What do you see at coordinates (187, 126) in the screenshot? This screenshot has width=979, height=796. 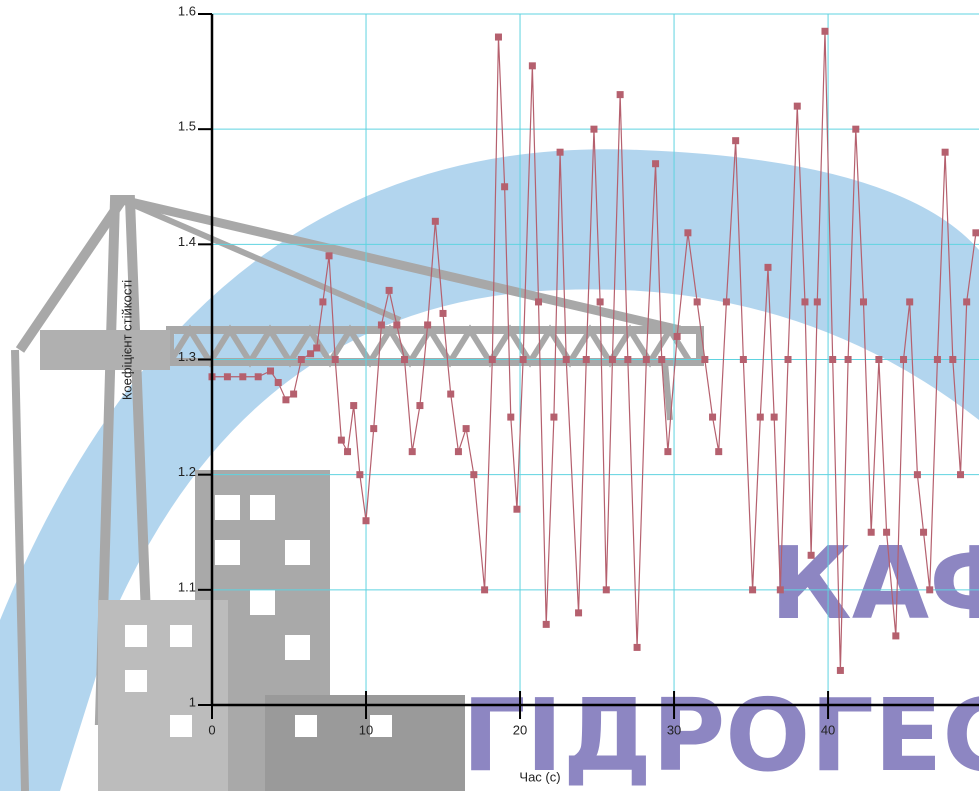 I see `y-tick-label: 1.5` at bounding box center [187, 126].